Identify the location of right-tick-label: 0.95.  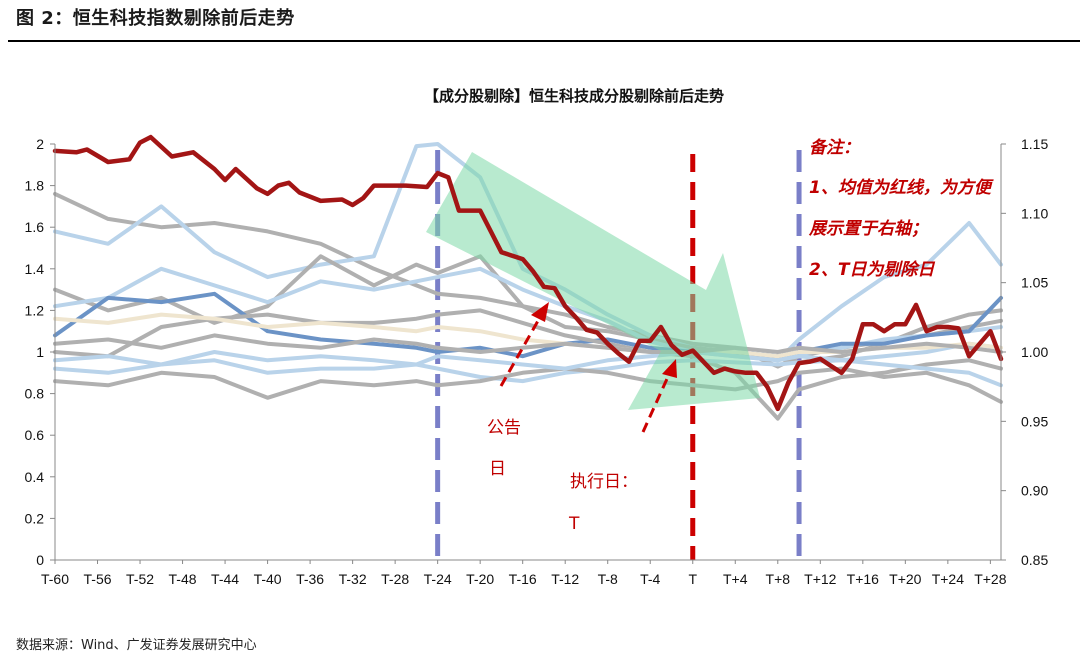
(1034, 421).